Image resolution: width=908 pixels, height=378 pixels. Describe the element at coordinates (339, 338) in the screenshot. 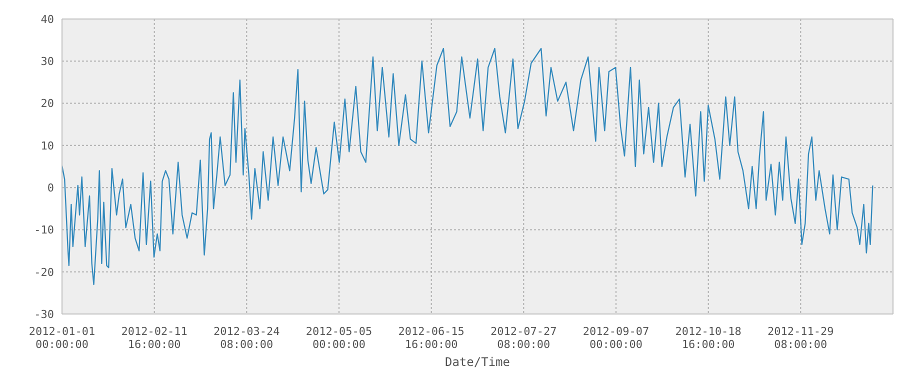

I see `x-tick-label: 2012-05-05 00:00:00` at that location.